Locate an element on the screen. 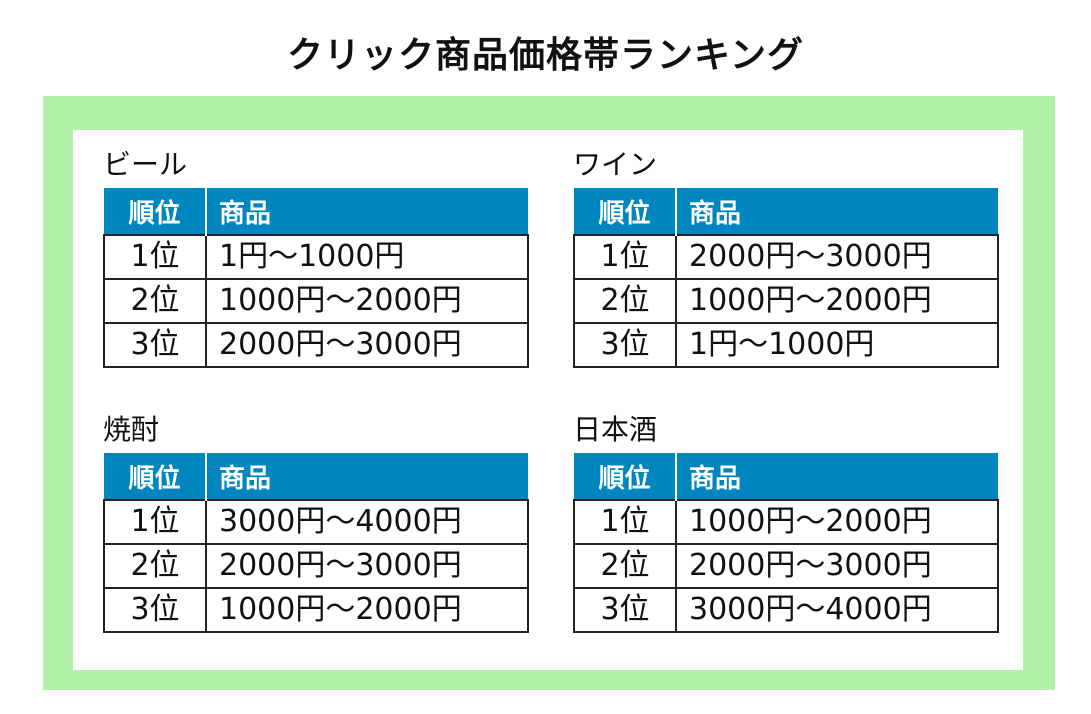  section-beer: ビール 順位 商品 1位 1円〜1000円 2位 1000円 is located at coordinates (316, 258).